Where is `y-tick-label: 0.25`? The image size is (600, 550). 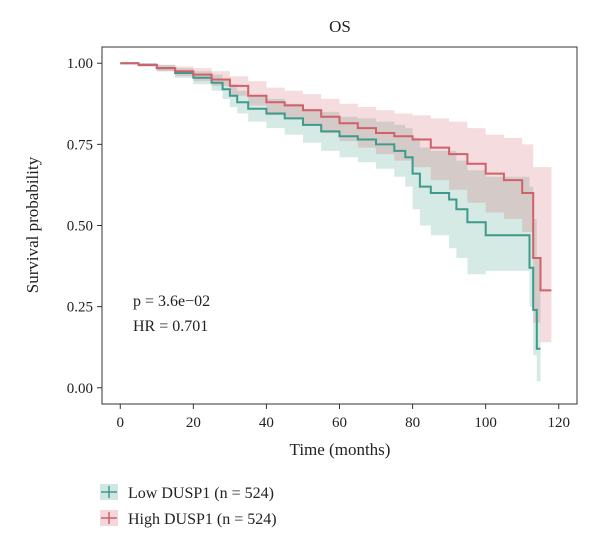
y-tick-label: 0.25 is located at coordinates (80, 308).